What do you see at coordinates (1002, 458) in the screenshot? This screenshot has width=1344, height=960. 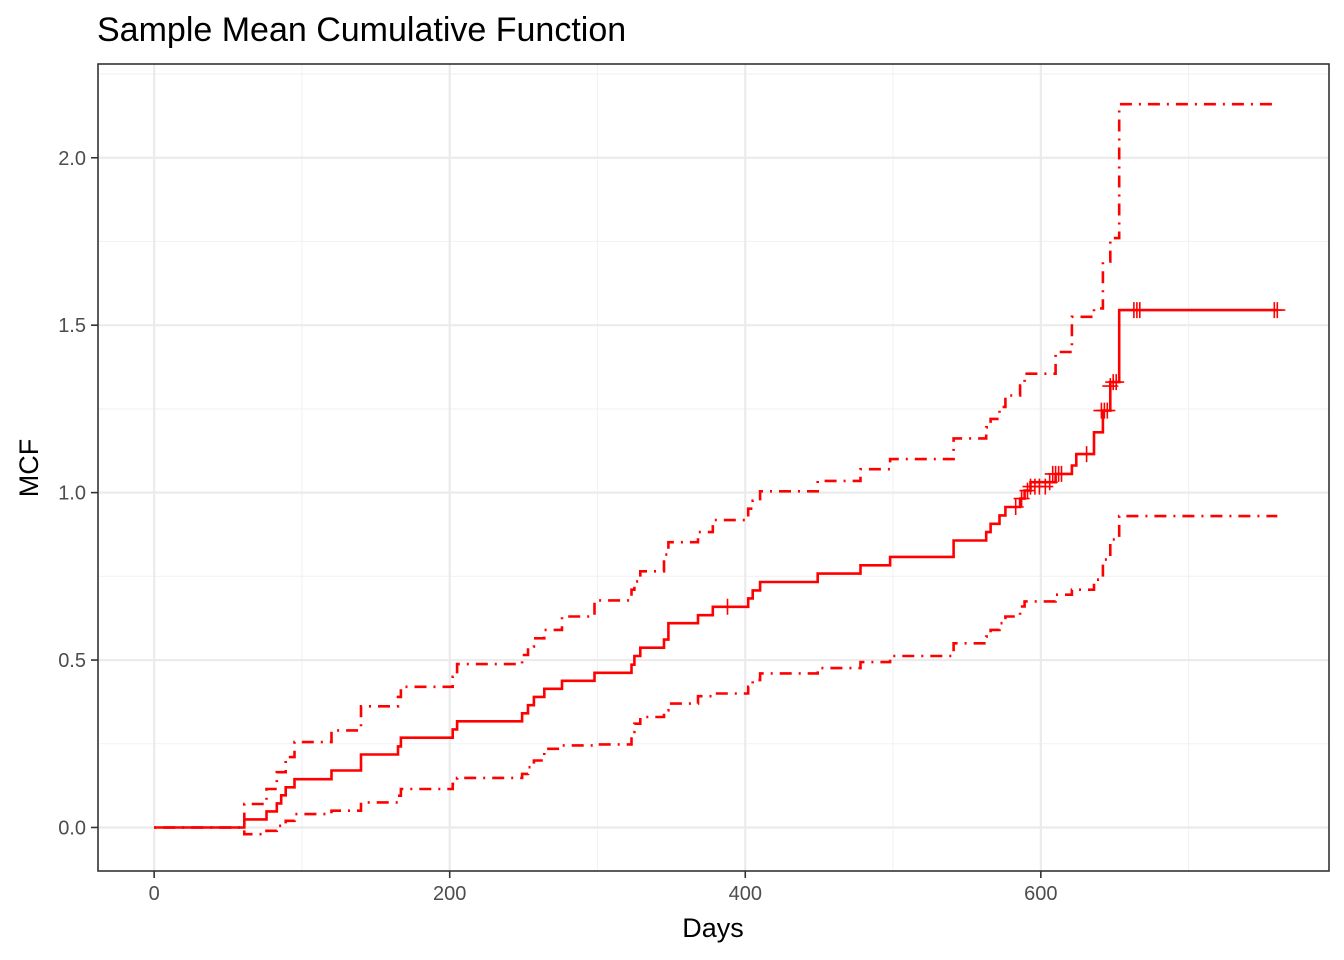 I see `censor-marks` at bounding box center [1002, 458].